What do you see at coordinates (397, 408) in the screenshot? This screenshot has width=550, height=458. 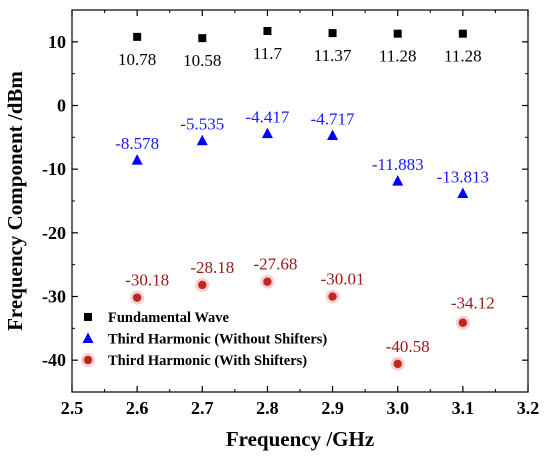 I see `x-tick-label: 3.0` at bounding box center [397, 408].